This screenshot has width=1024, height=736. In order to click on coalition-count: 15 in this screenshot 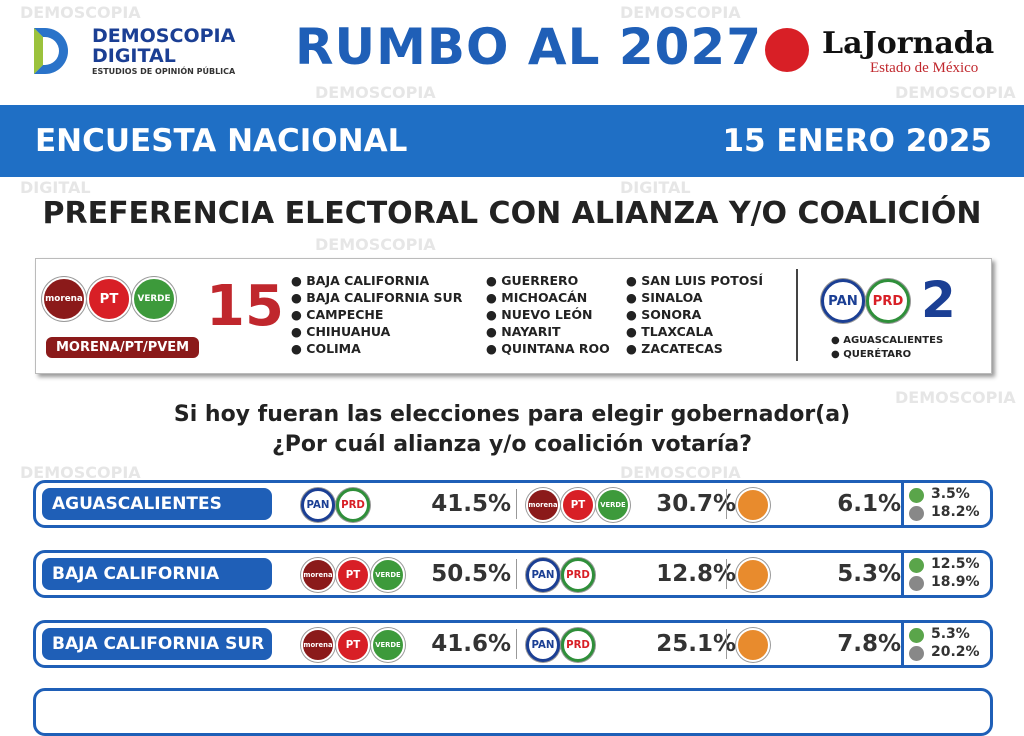, I will do `click(245, 306)`.